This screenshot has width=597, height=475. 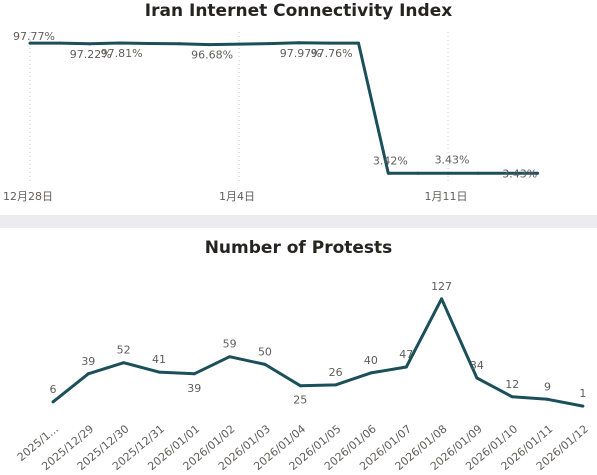 I want to click on data-label: 34, so click(x=477, y=365).